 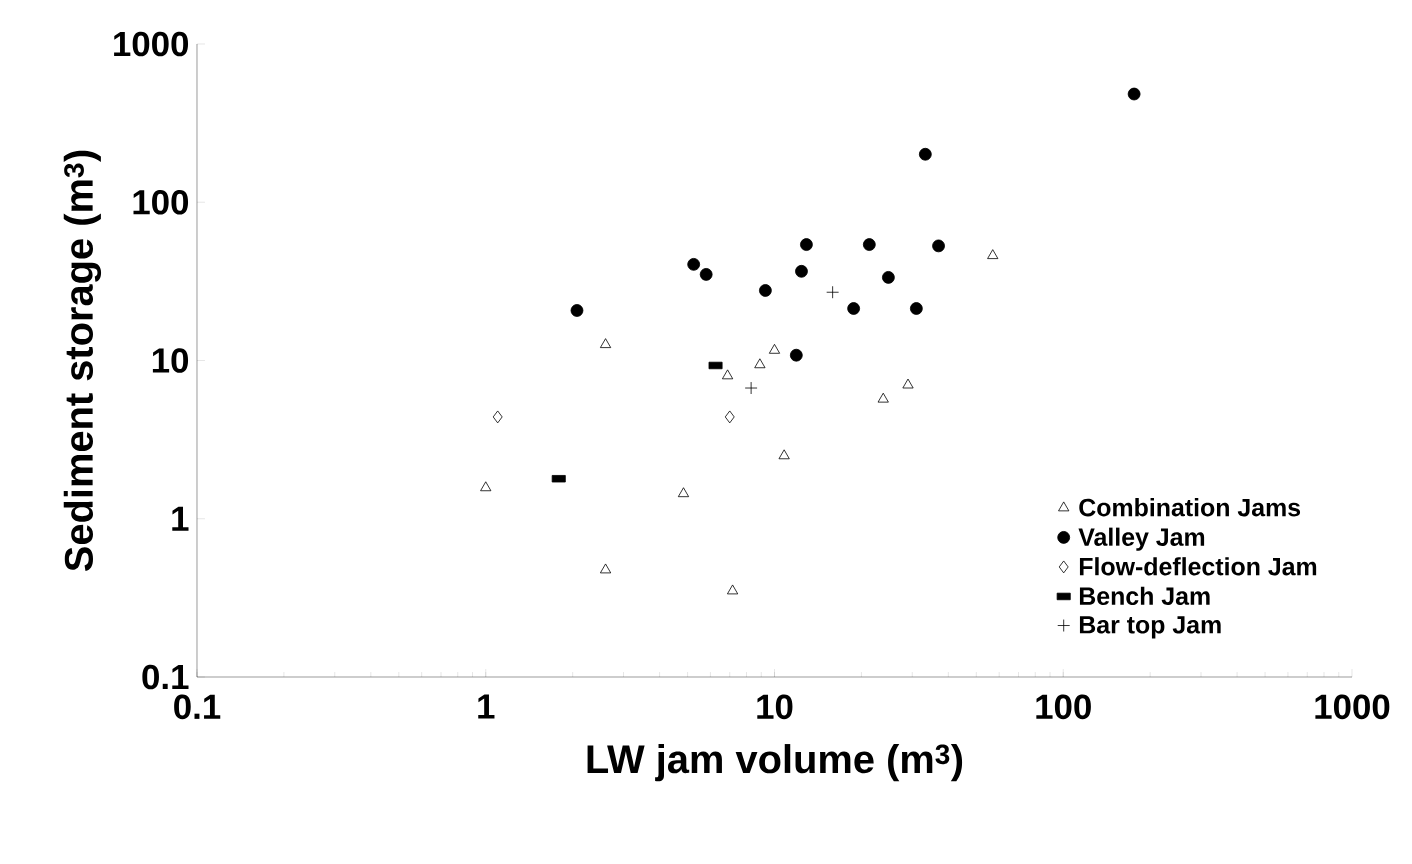 What do you see at coordinates (161, 202) in the screenshot?
I see `y-tick-label: 100` at bounding box center [161, 202].